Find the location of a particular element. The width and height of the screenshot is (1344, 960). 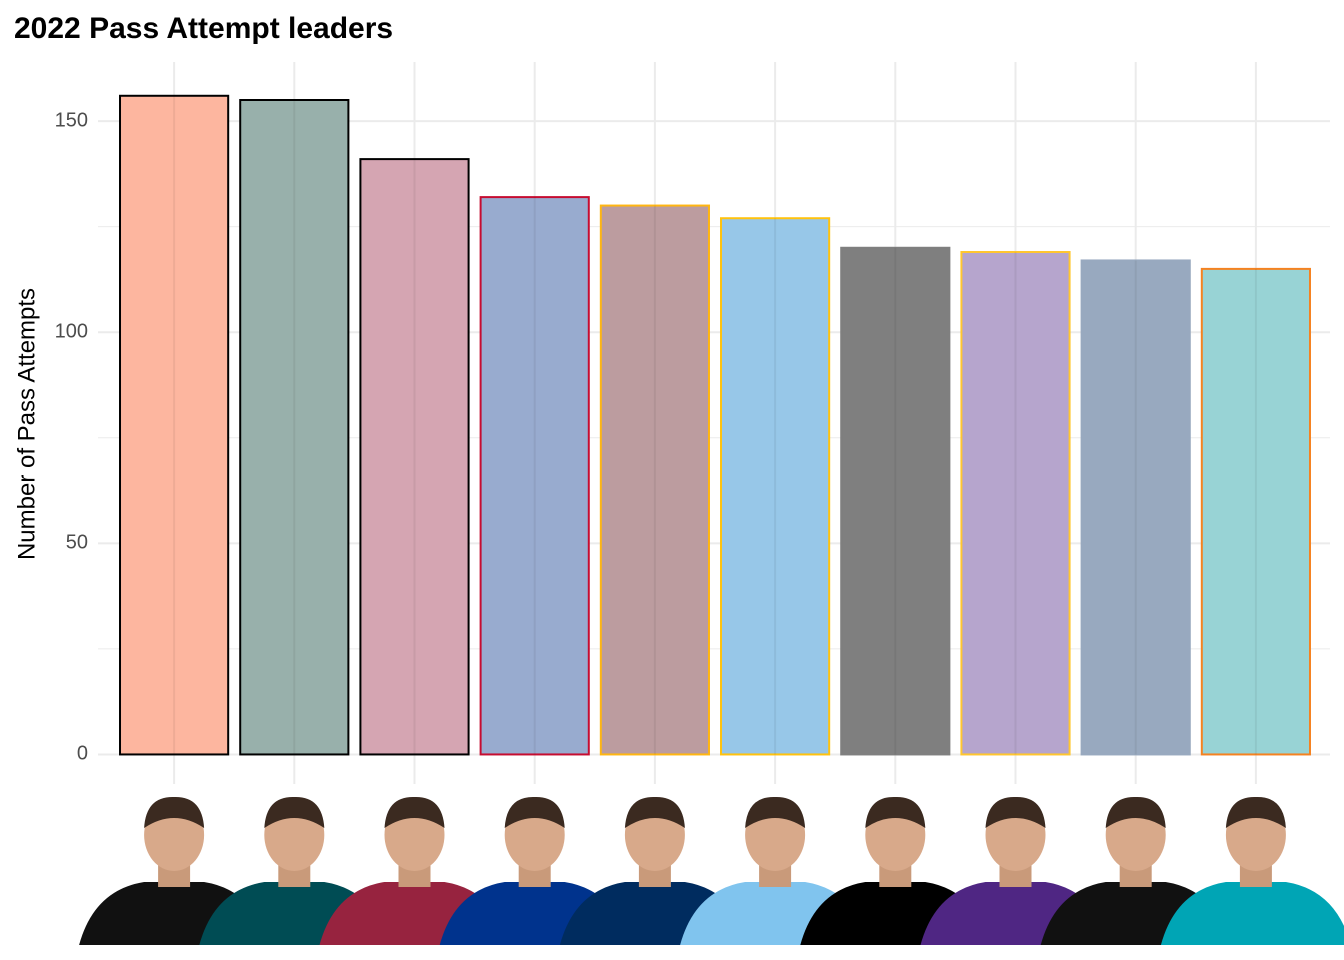

jersey is located at coordinates (1252, 913).